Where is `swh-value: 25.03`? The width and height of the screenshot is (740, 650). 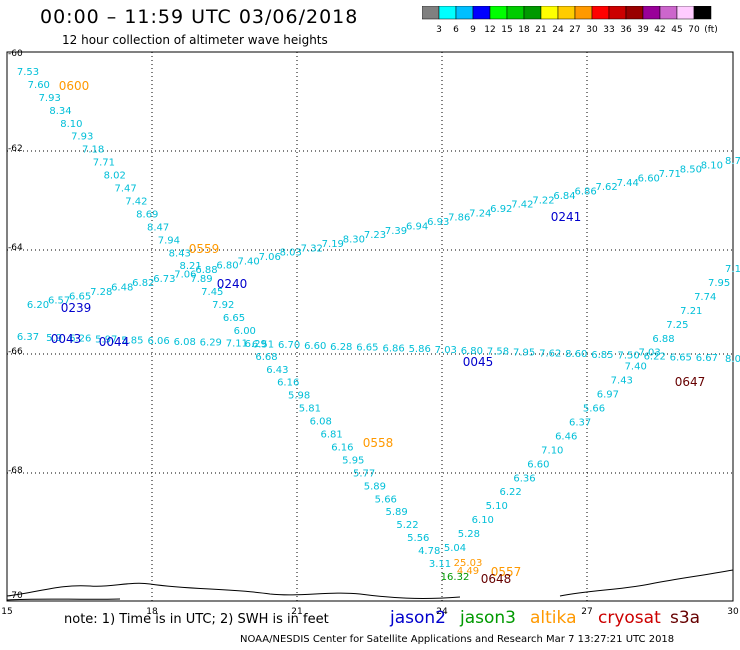 swh-value: 25.03 is located at coordinates (468, 563).